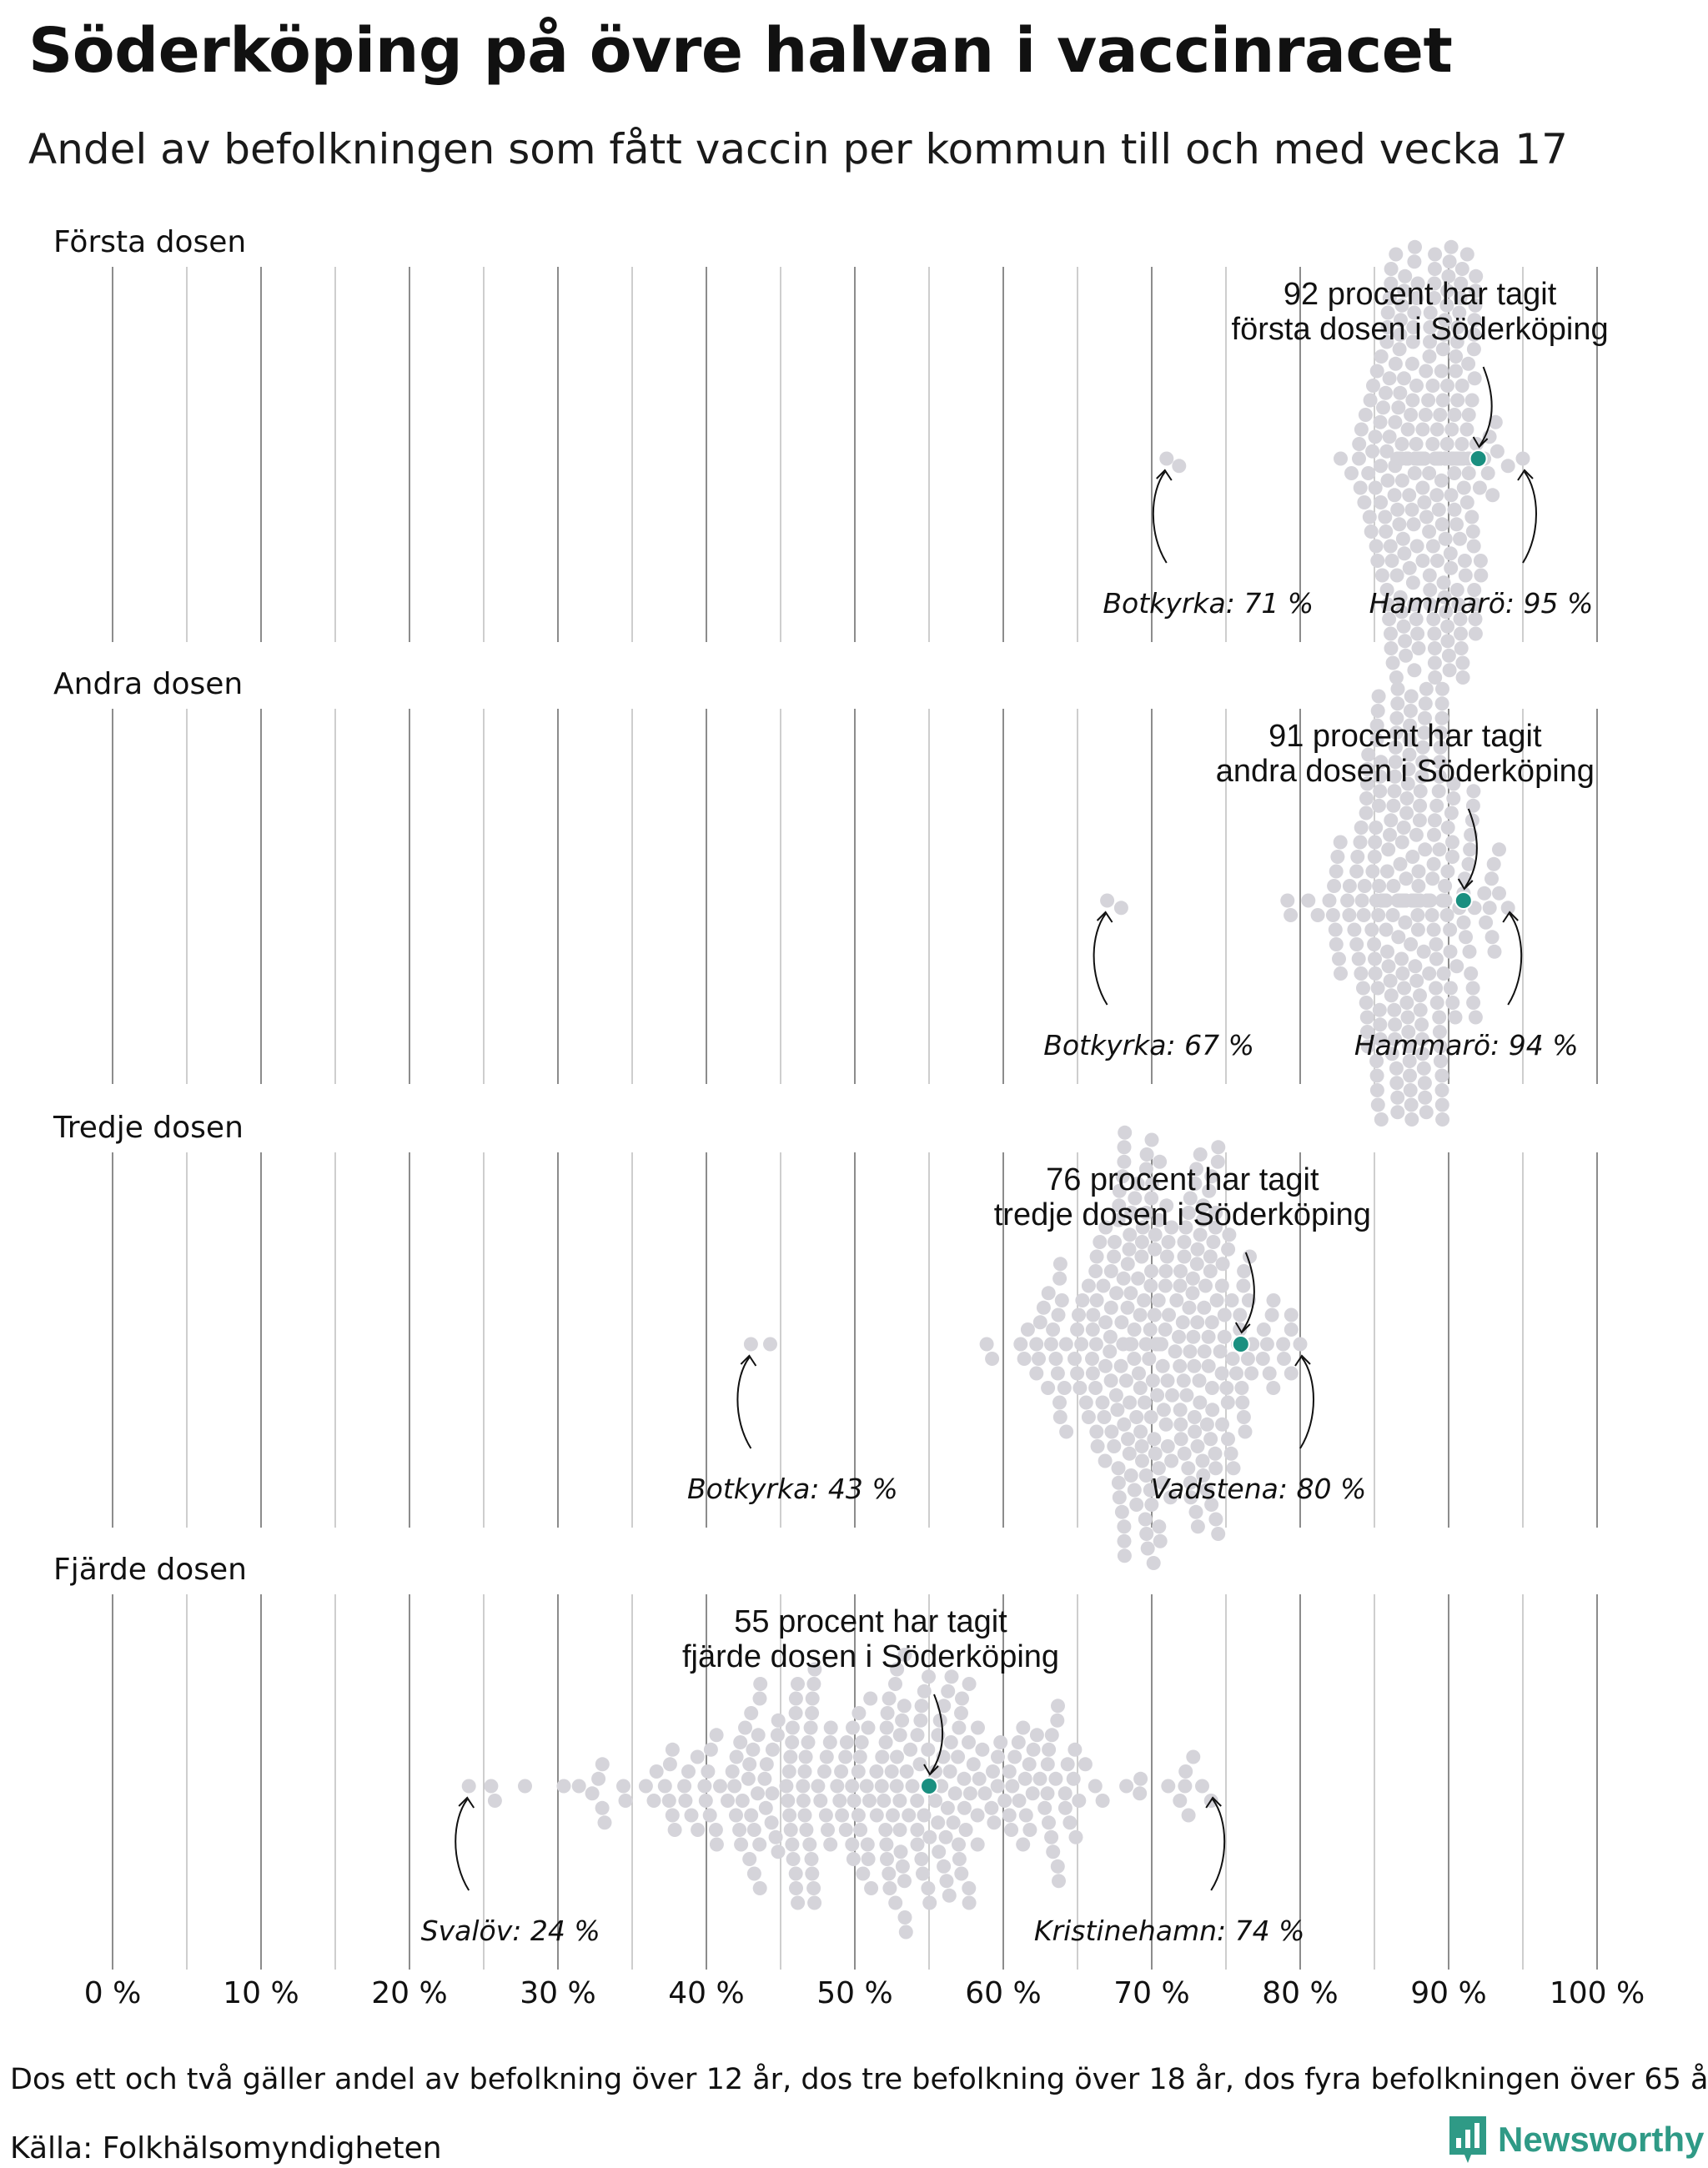  Describe the element at coordinates (706, 1993) in the screenshot. I see `x-tick-label: 40 %` at that location.